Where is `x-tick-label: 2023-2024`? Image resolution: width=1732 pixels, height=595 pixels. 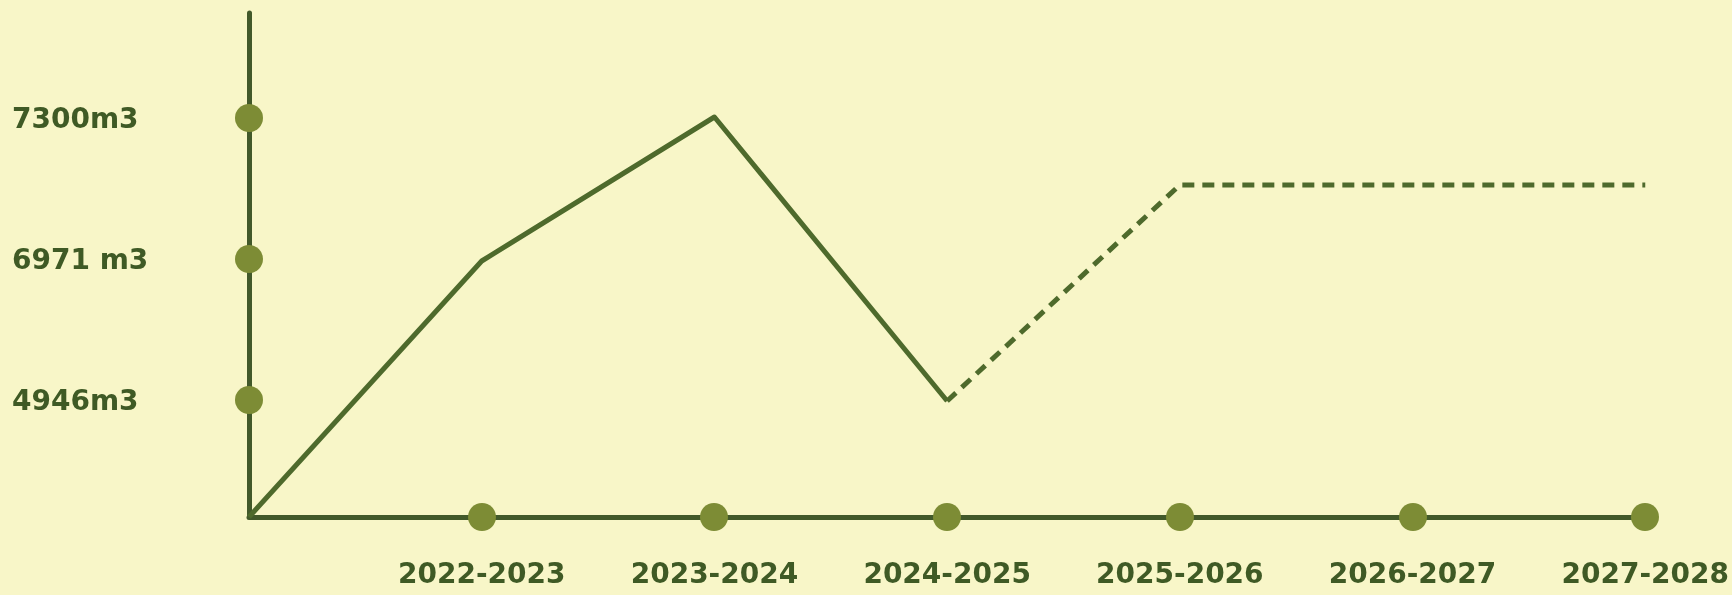
x-tick-label: 2023-2024 is located at coordinates (714, 573).